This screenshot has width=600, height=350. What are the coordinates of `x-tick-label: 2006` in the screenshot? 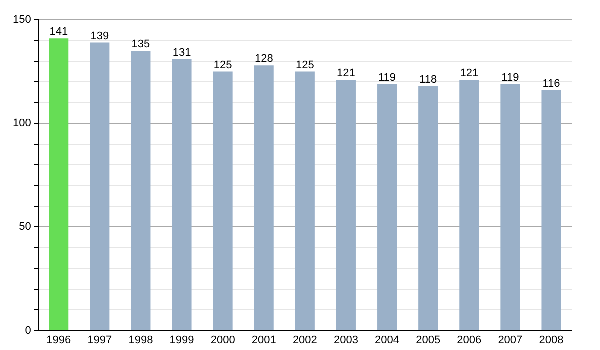 It's located at (469, 340).